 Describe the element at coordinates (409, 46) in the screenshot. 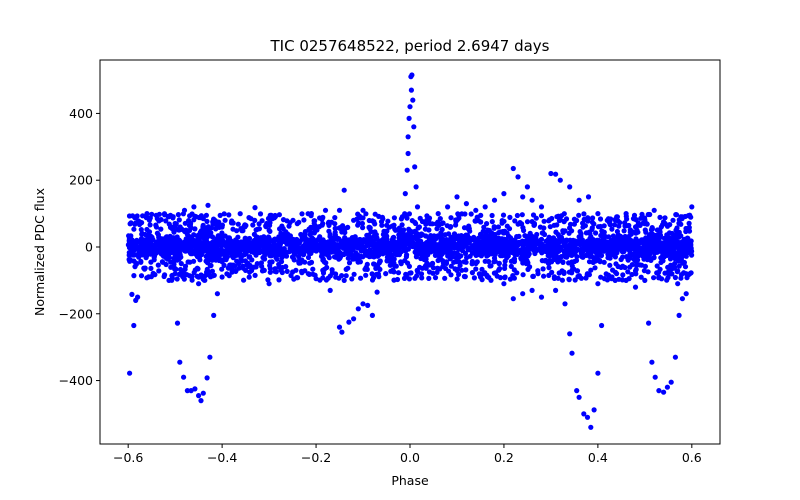

I see `chart-title: TIC 0257648522, period 2.6947 days` at that location.